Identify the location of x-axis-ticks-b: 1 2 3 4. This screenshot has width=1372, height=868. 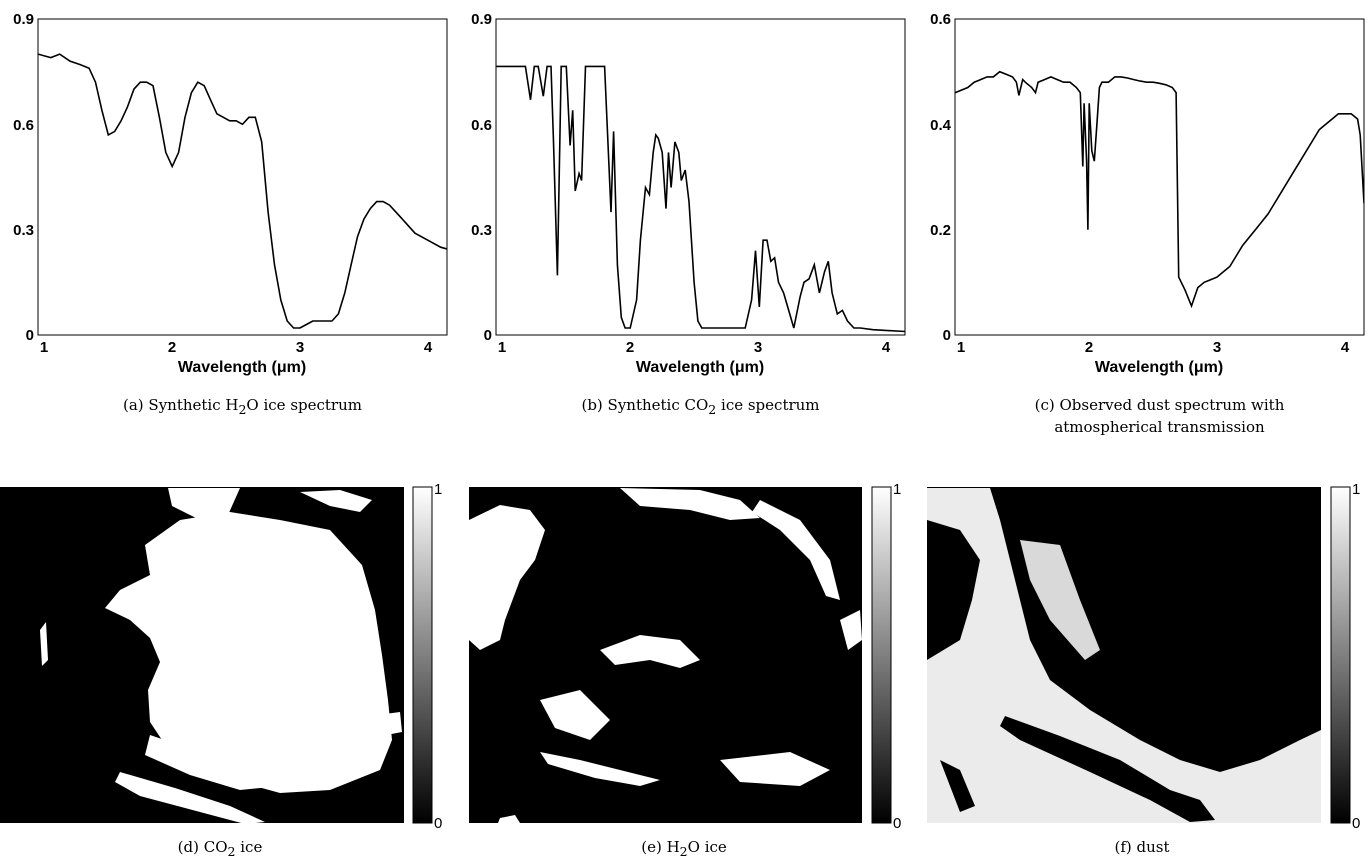
(694, 347).